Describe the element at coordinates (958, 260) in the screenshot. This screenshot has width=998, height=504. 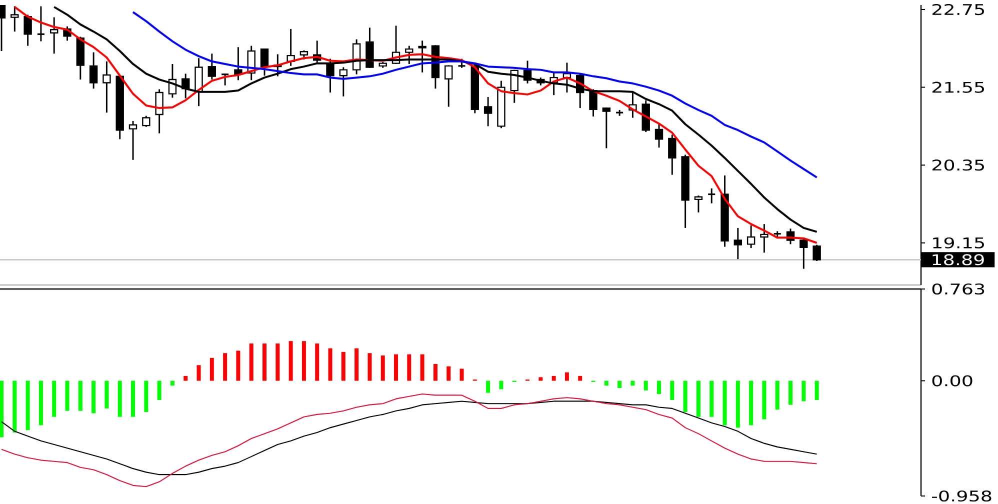
I see `ref-line-label: 18.89` at that location.